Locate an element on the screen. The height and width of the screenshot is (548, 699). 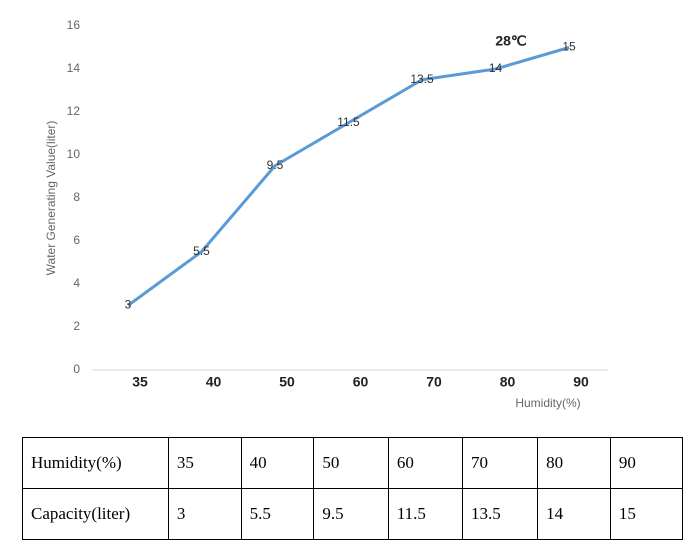
table-cell: 11.5 is located at coordinates (425, 514).